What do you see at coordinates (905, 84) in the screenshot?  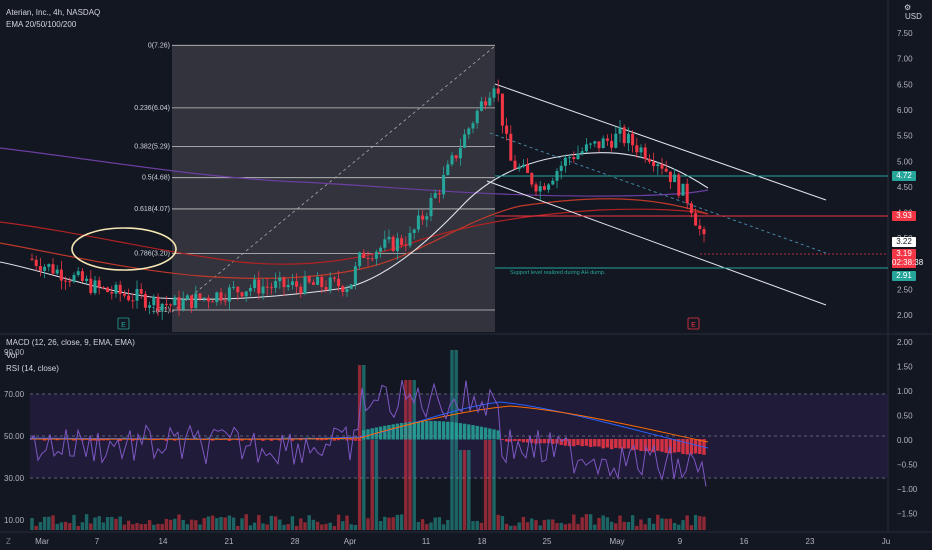 I see `price-tick: 6.50` at bounding box center [905, 84].